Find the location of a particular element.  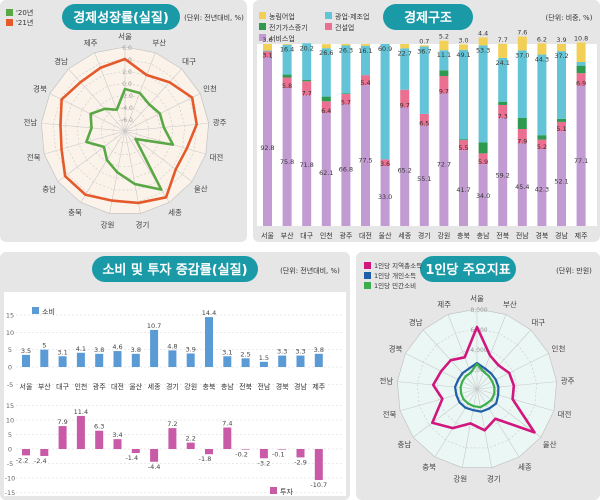

radar-category-label: 울산 is located at coordinates (201, 188).